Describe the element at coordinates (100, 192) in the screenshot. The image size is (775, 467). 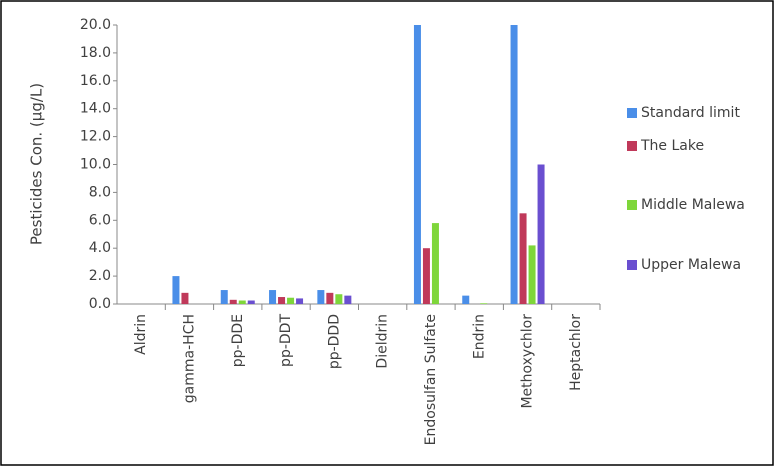
I see `y-tick-label: 8.0` at that location.